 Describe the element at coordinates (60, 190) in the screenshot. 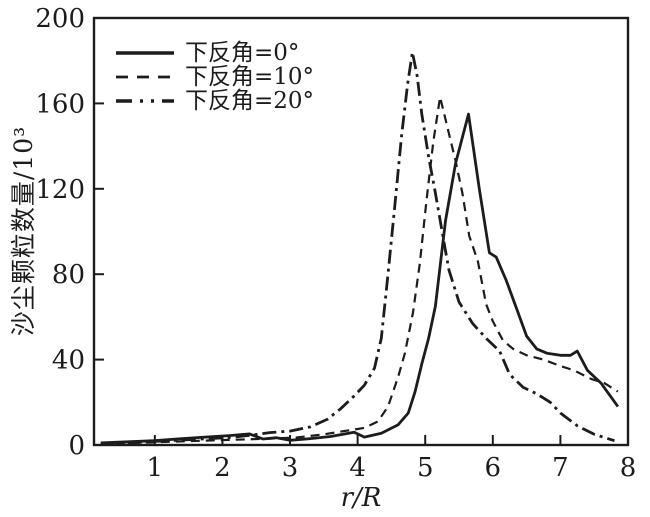

I see `y-tick-label: 120` at that location.